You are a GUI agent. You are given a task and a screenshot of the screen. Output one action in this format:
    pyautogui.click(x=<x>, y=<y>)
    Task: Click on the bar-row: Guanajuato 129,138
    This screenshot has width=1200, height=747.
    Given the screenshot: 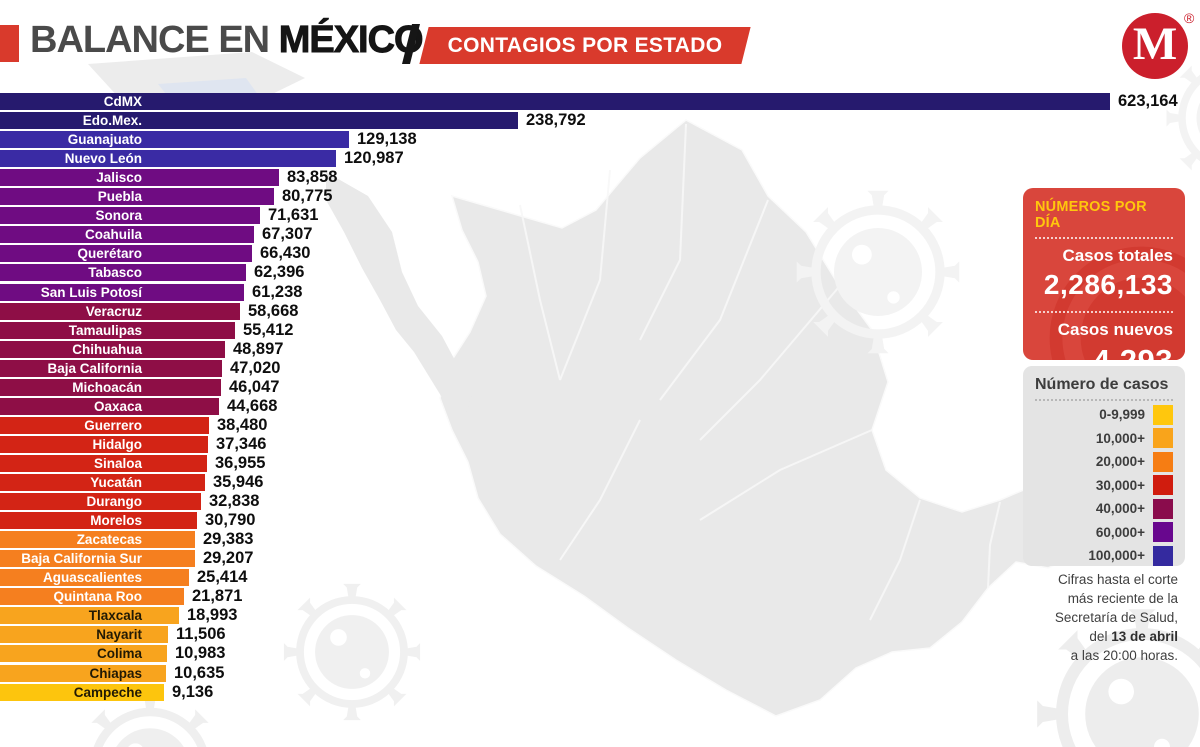 What is the action you would take?
    pyautogui.click(x=600, y=140)
    